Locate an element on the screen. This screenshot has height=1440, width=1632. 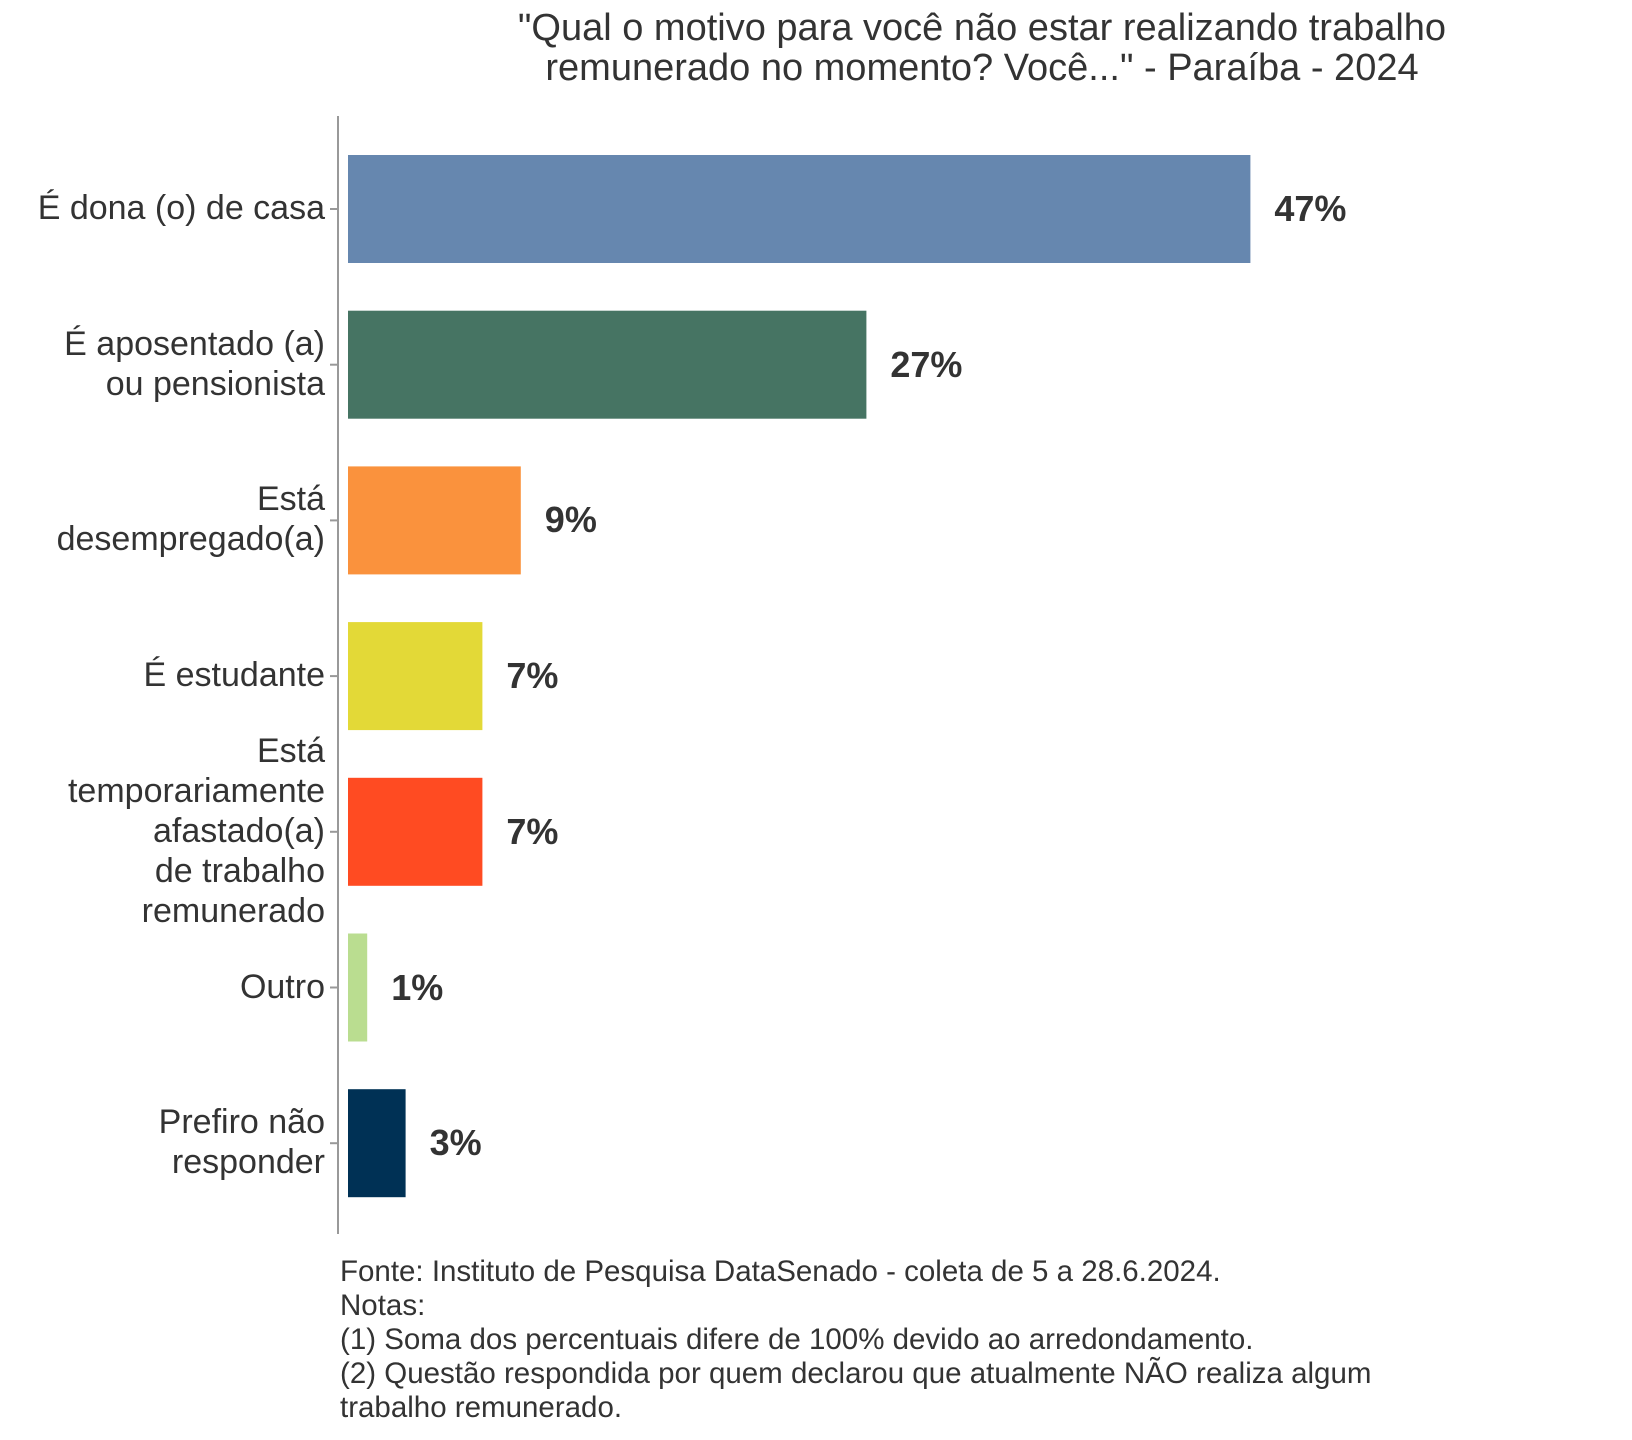
data-label: 27% is located at coordinates (926, 364).